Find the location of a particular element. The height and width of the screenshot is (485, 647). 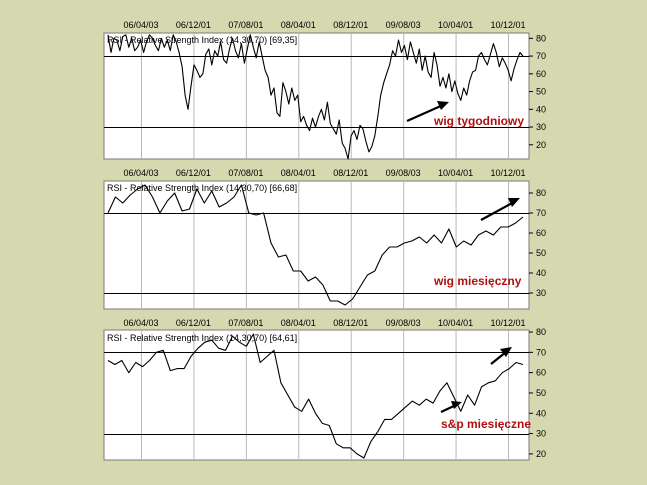

chart-annotation: wig miesięczny is located at coordinates (477, 281).